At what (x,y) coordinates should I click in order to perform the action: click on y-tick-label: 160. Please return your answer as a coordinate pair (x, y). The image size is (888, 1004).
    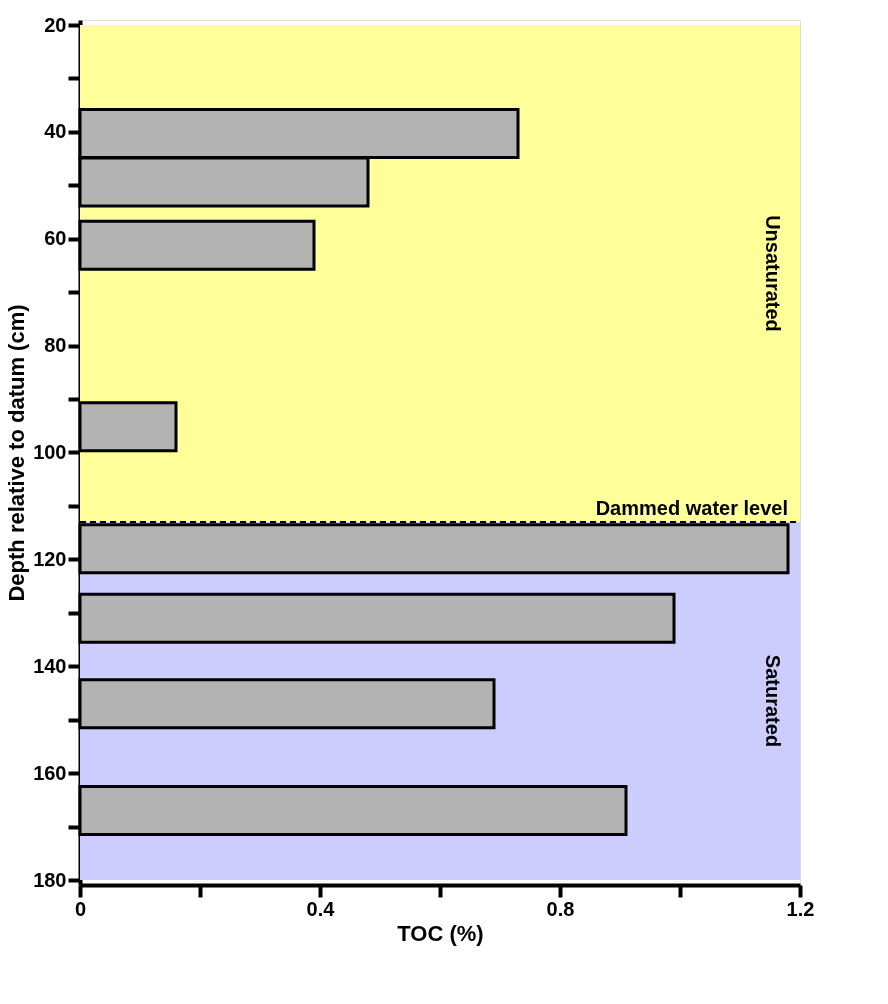
    Looking at the image, I should click on (50, 772).